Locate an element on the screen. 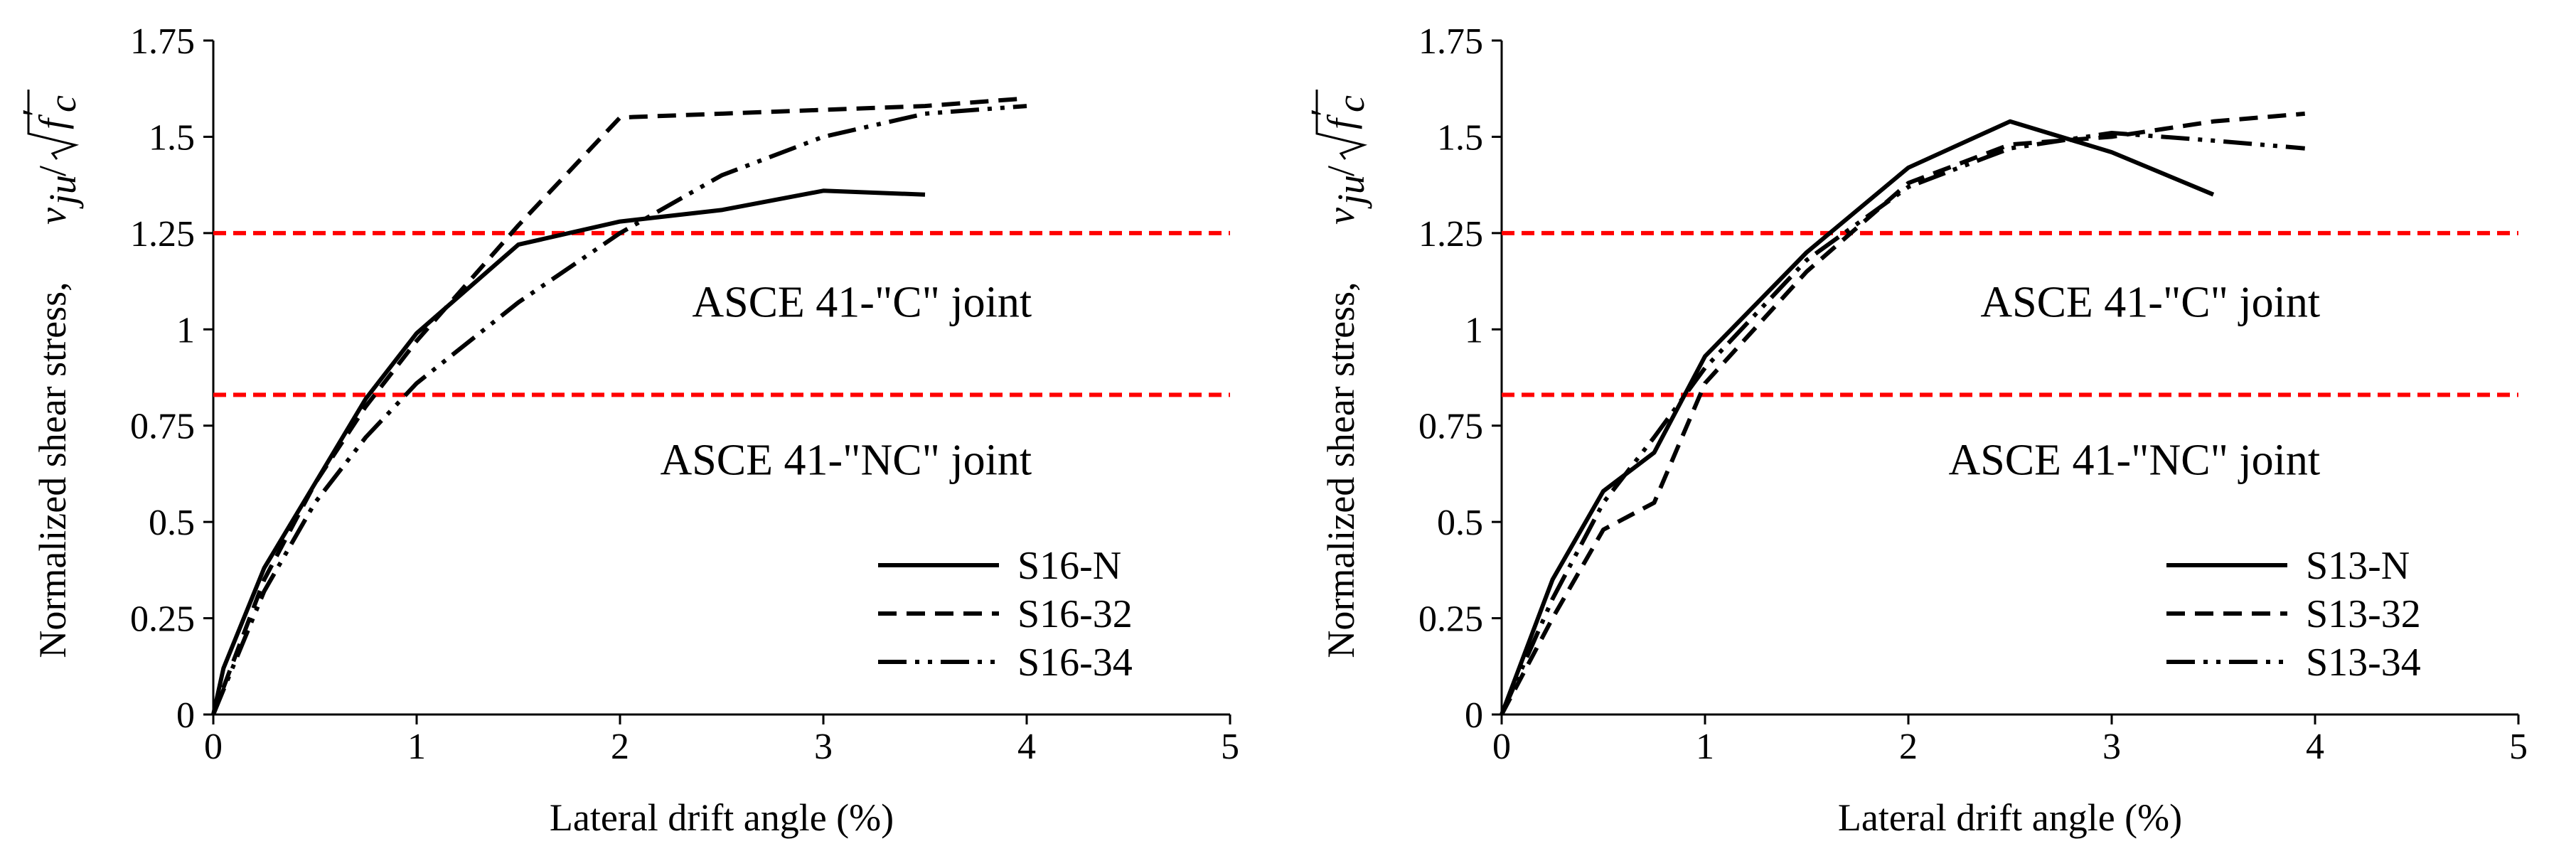  legend-label: S16-32 is located at coordinates (1075, 614).